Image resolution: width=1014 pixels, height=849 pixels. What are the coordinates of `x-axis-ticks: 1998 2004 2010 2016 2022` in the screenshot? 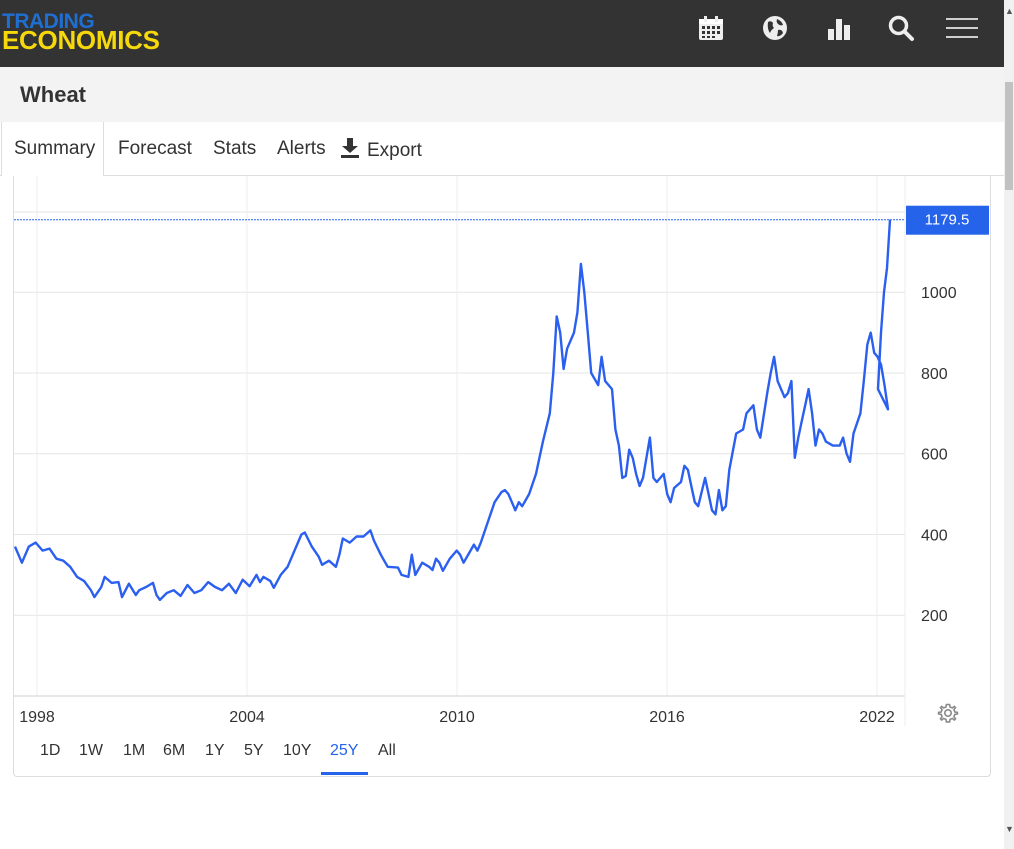 It's located at (457, 717).